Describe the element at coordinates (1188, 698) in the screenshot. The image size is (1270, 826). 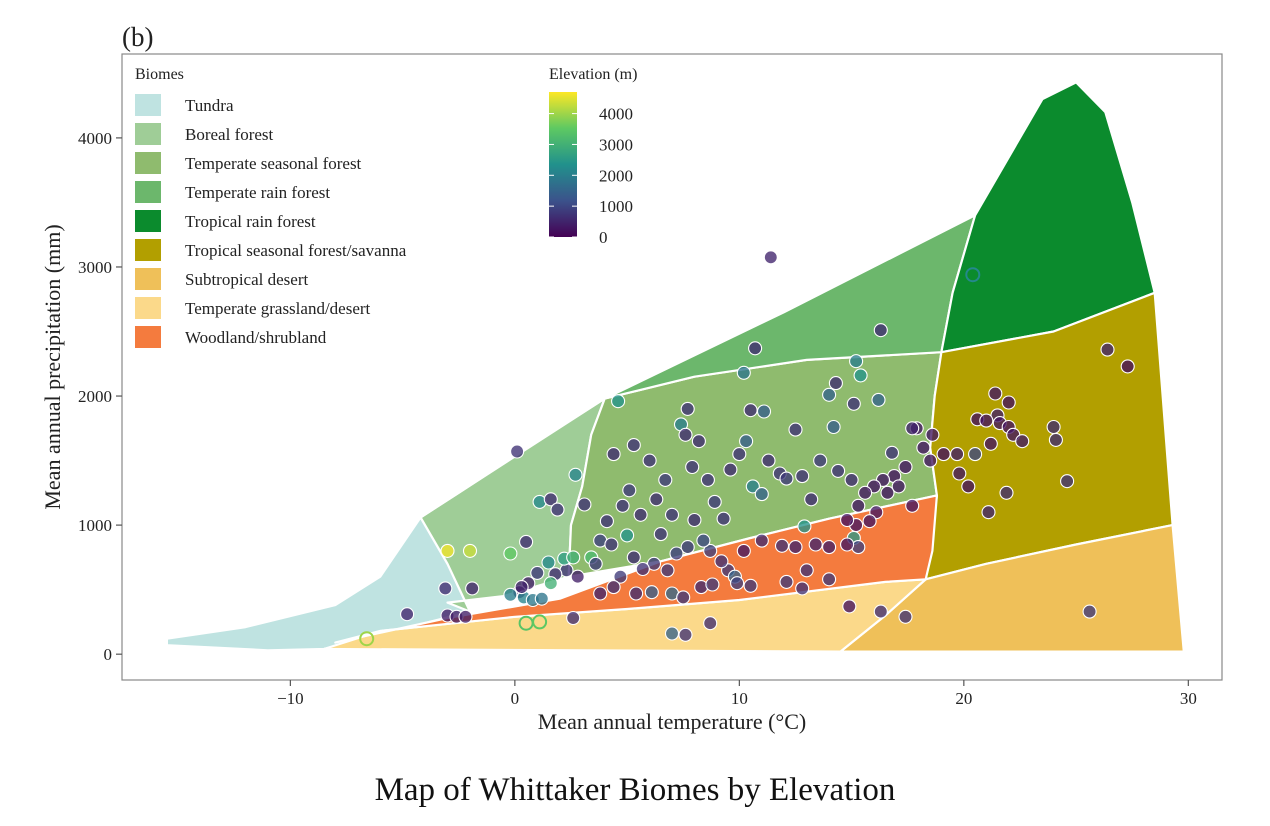
I see `x-tick-label: 30` at that location.